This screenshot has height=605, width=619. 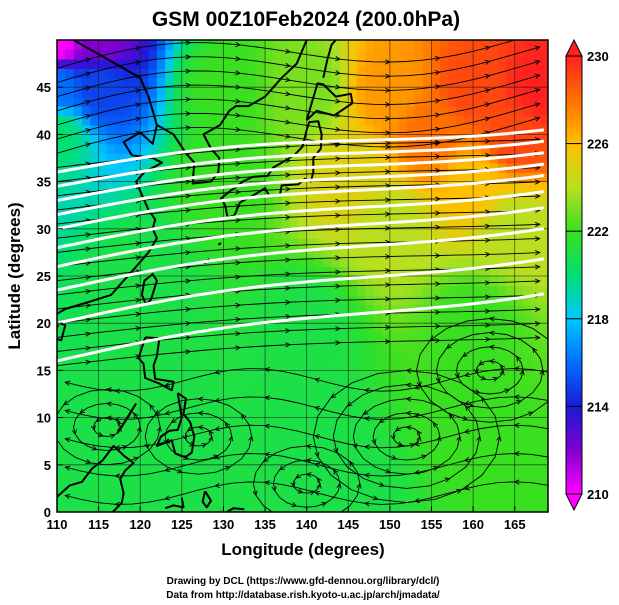 I want to click on x-tick-label: 135, so click(x=265, y=524).